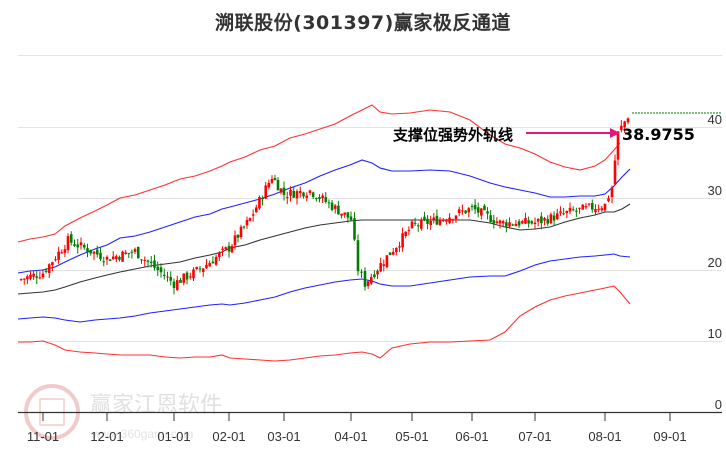  Describe the element at coordinates (715, 119) in the screenshot. I see `y-tick-40: 40` at that location.